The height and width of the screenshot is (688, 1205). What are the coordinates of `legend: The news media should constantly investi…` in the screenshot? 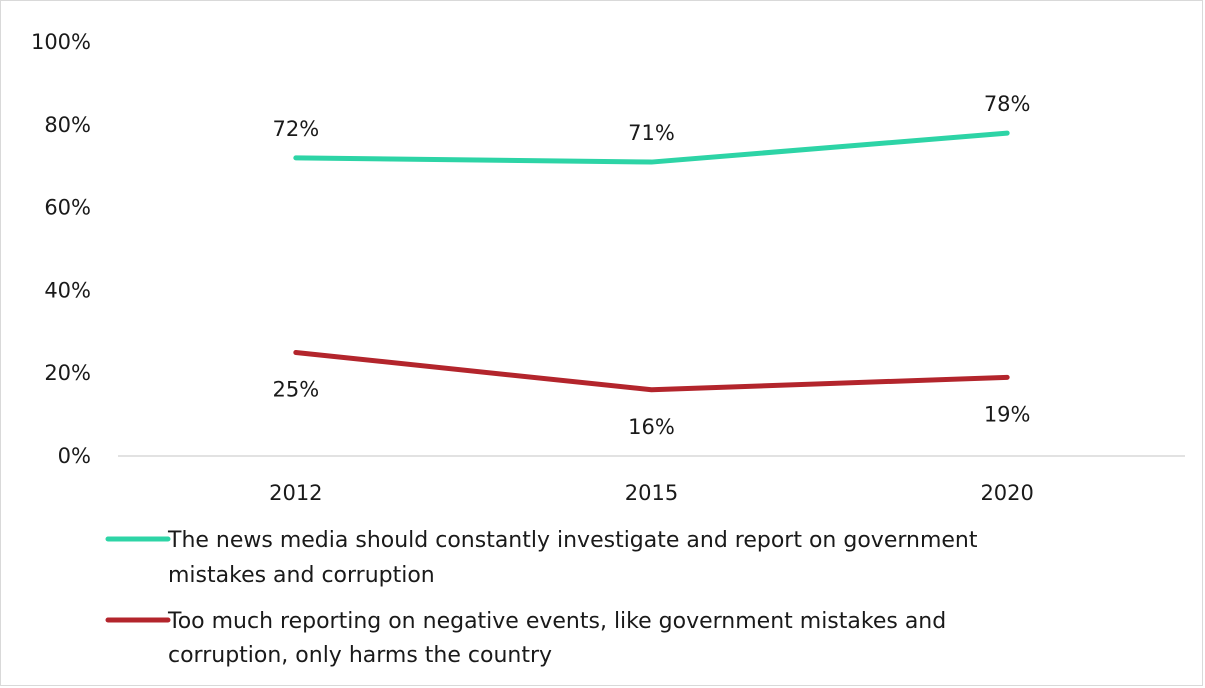 It's located at (541, 598).